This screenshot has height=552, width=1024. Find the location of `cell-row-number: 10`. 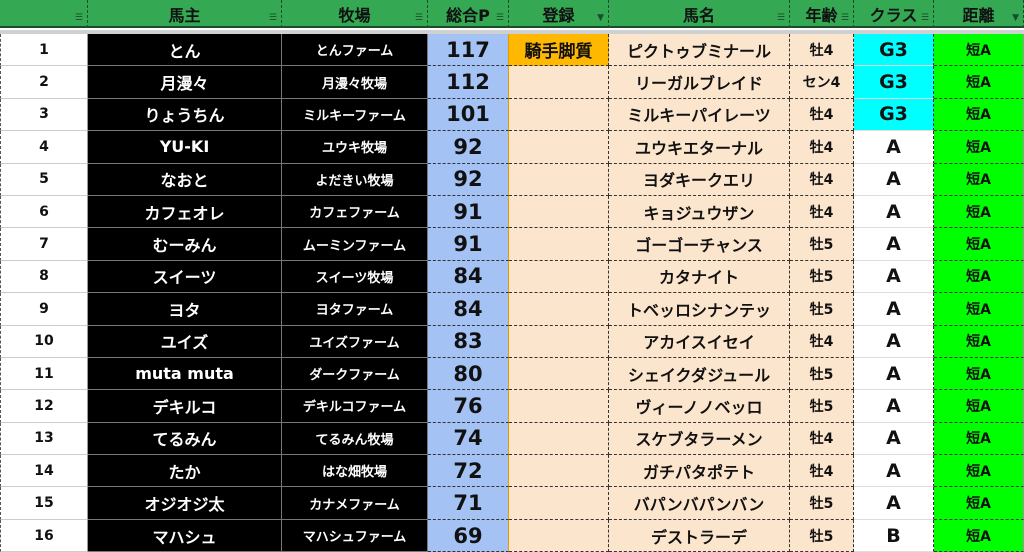

cell-row-number: 10 is located at coordinates (44, 341).